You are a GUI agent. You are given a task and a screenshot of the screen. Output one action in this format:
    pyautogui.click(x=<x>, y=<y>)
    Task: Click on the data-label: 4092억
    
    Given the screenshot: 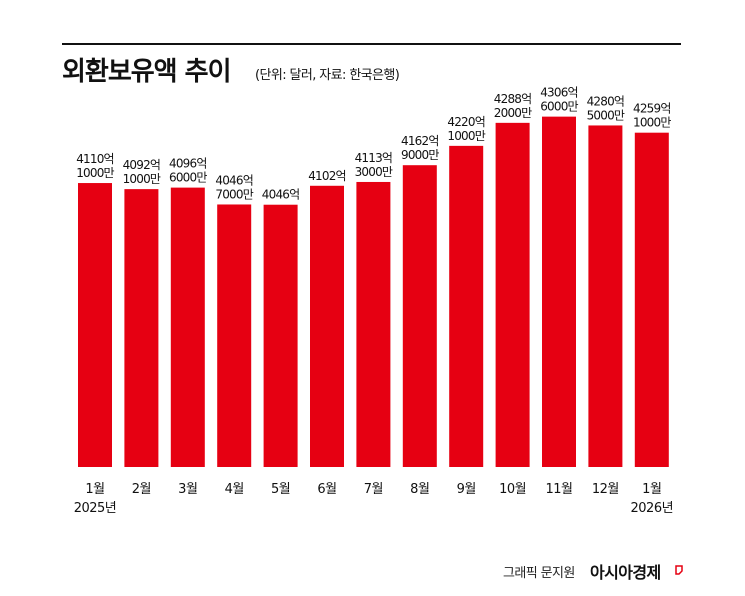 What is the action you would take?
    pyautogui.click(x=142, y=165)
    